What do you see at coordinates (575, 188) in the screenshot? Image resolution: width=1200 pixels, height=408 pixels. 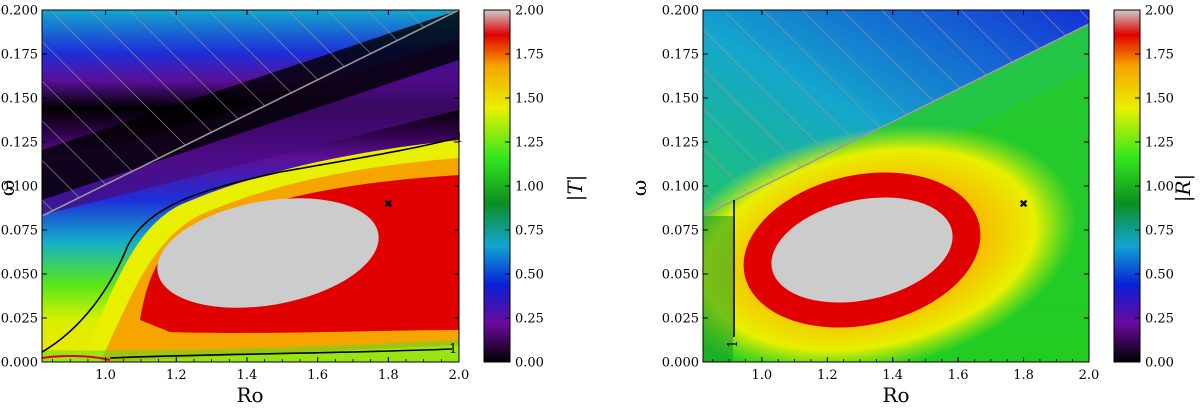 I see `colorbar-label: |T|` at bounding box center [575, 188].